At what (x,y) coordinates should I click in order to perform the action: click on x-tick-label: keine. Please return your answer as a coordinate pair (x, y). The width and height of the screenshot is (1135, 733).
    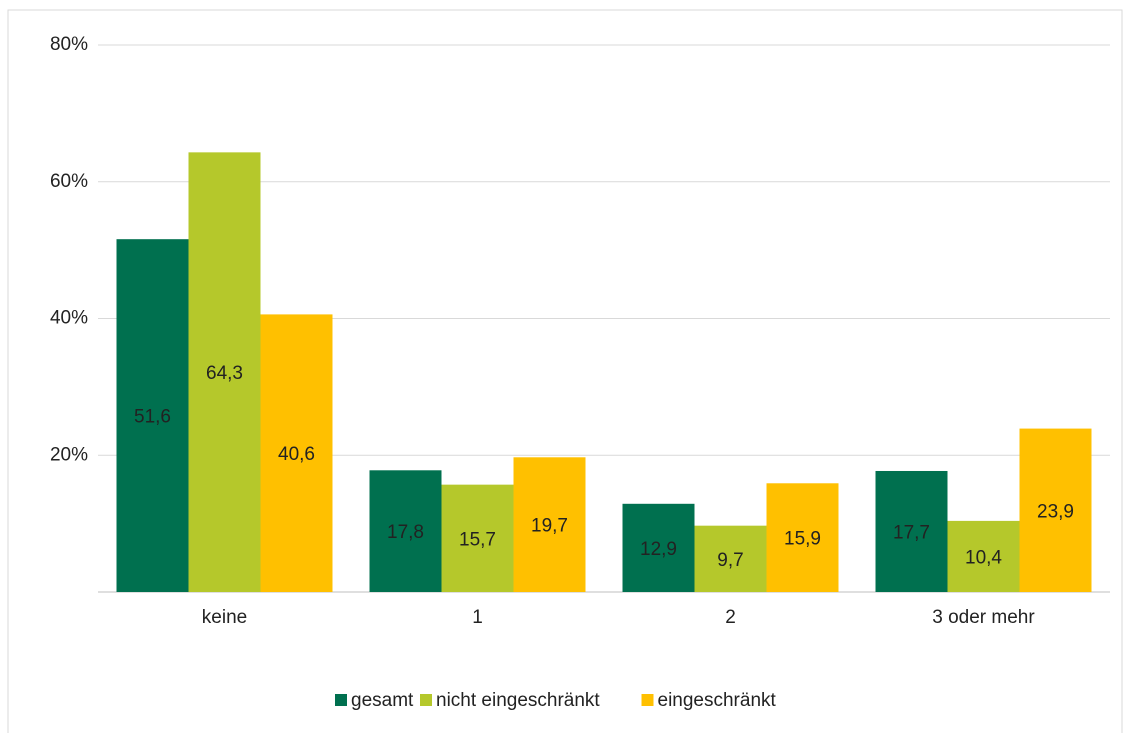
    Looking at the image, I should click on (224, 617).